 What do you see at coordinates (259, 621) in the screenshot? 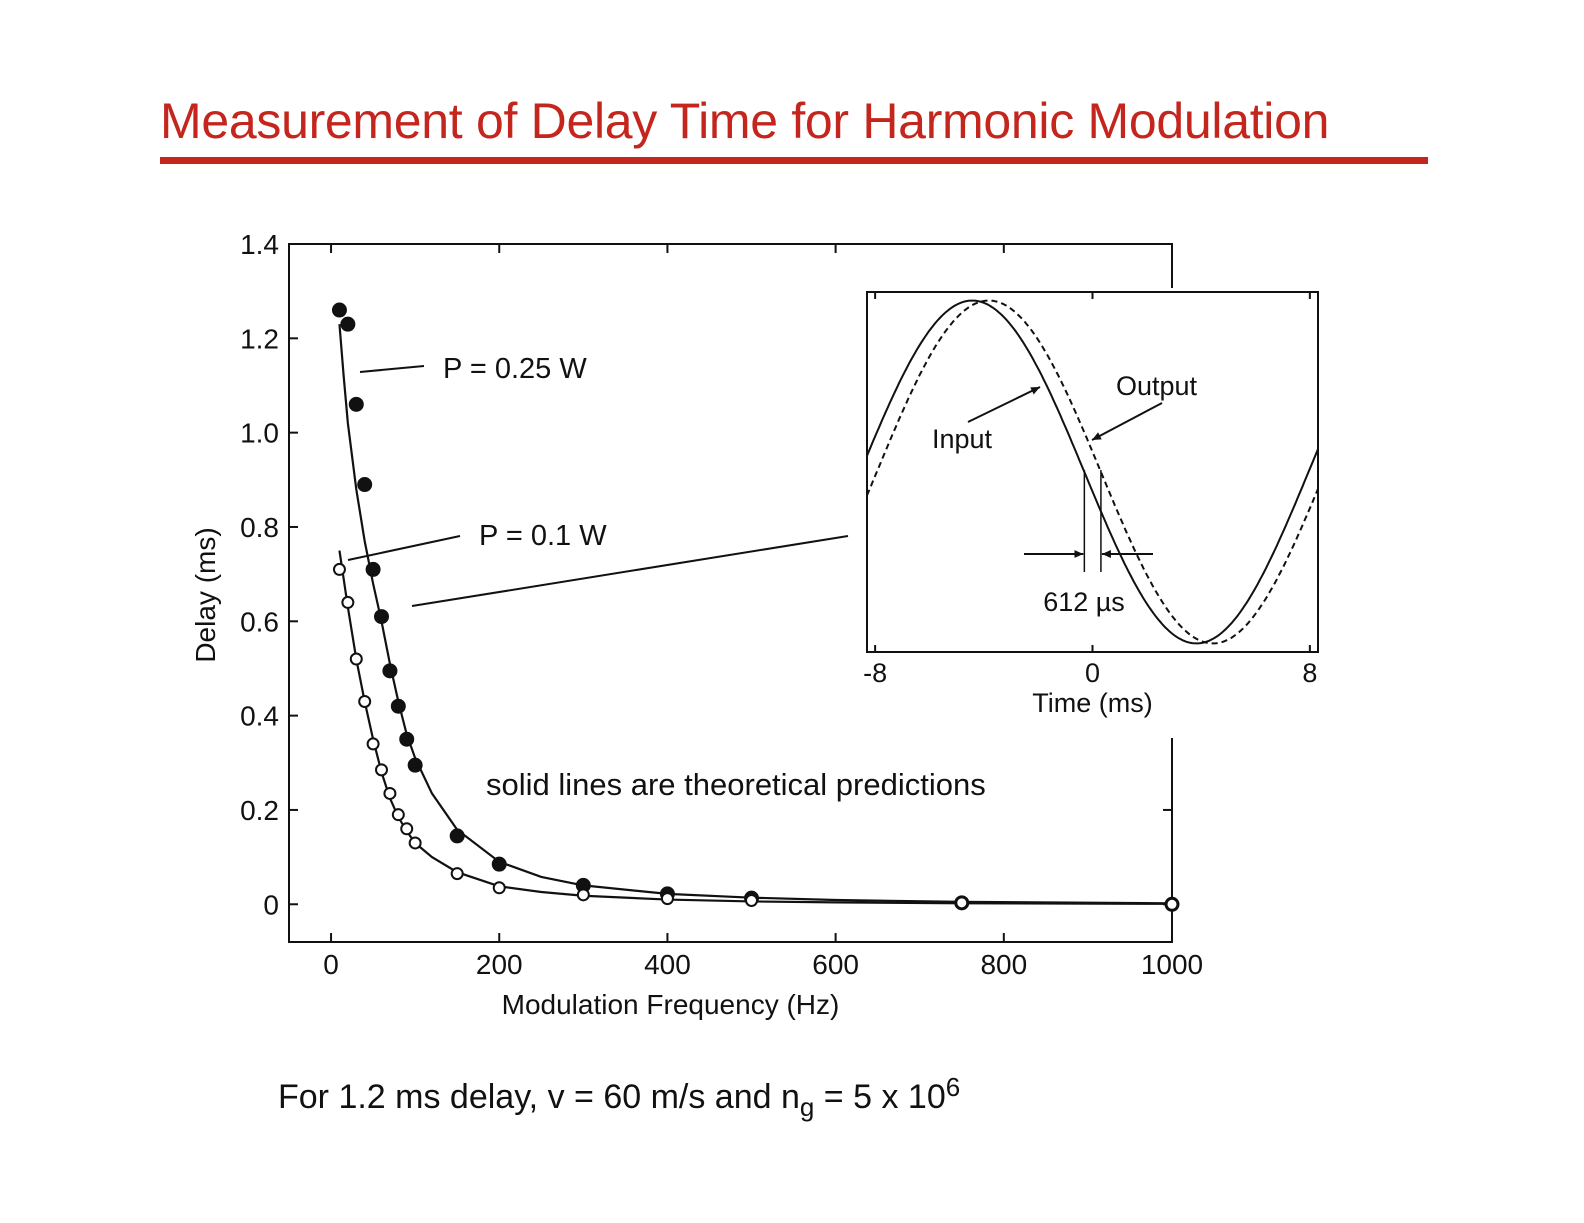
I see `y-tick-label: 0.6` at bounding box center [259, 621].